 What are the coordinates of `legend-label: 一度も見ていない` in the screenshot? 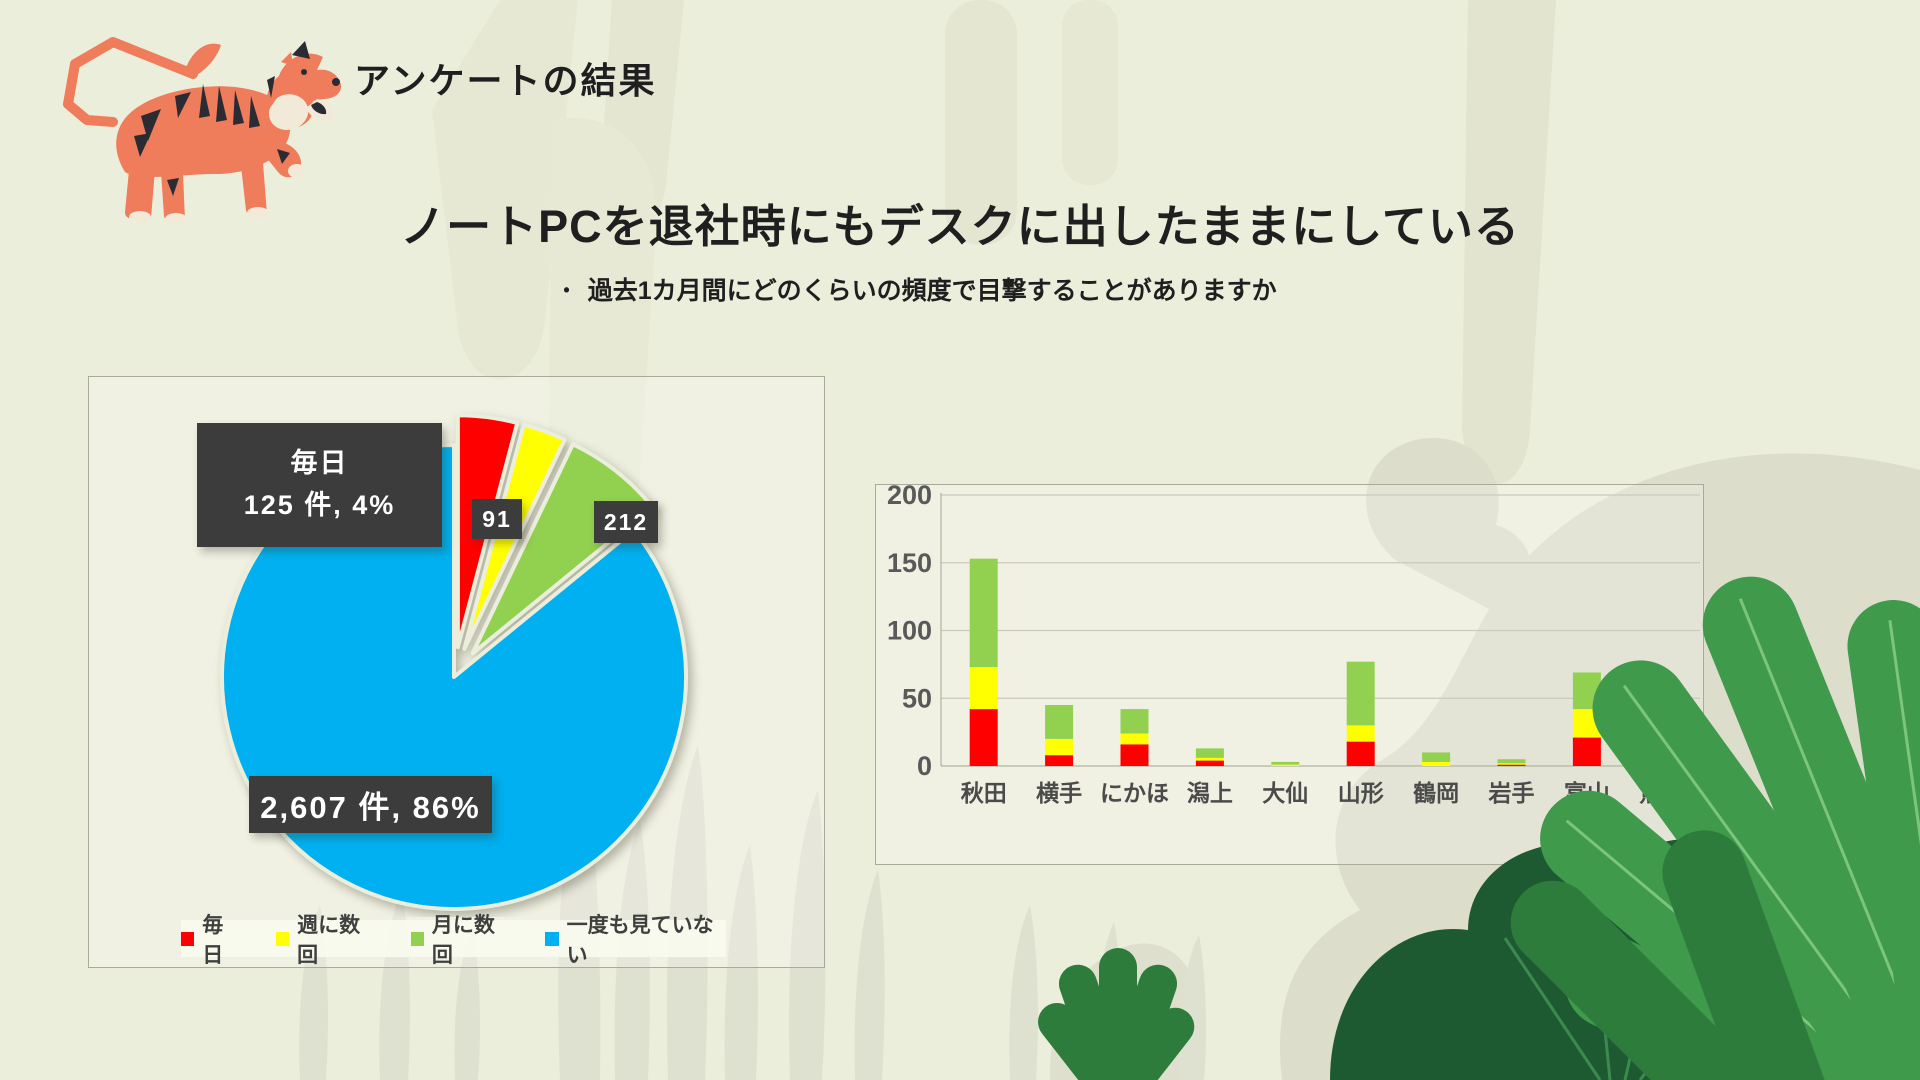 It's located at (640, 940).